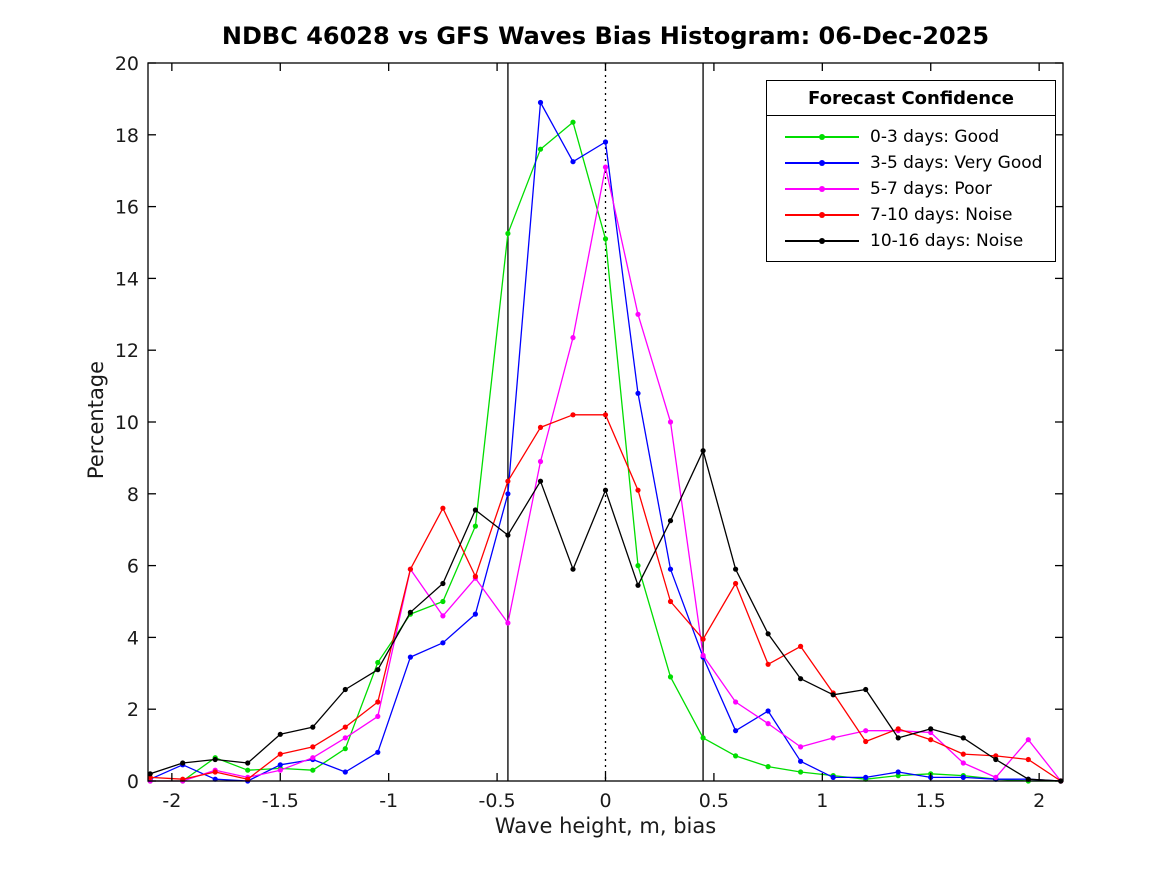 The height and width of the screenshot is (875, 1167). I want to click on legend-entry: 0-3 days: Good, so click(911, 137).